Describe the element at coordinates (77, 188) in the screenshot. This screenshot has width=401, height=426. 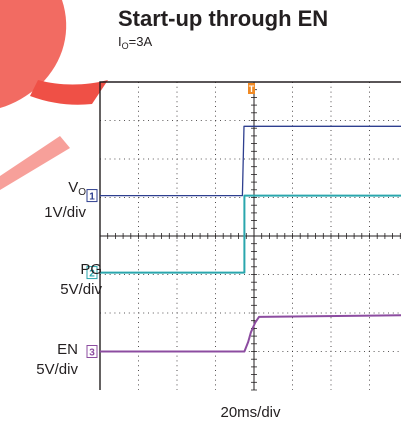
I see `vo-label-name: VO` at that location.